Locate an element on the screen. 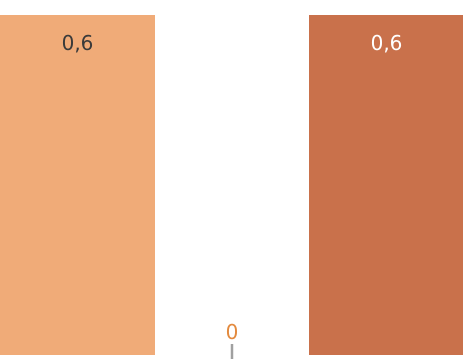 The height and width of the screenshot is (359, 463). data-label-bar-2: 0 is located at coordinates (232, 332).